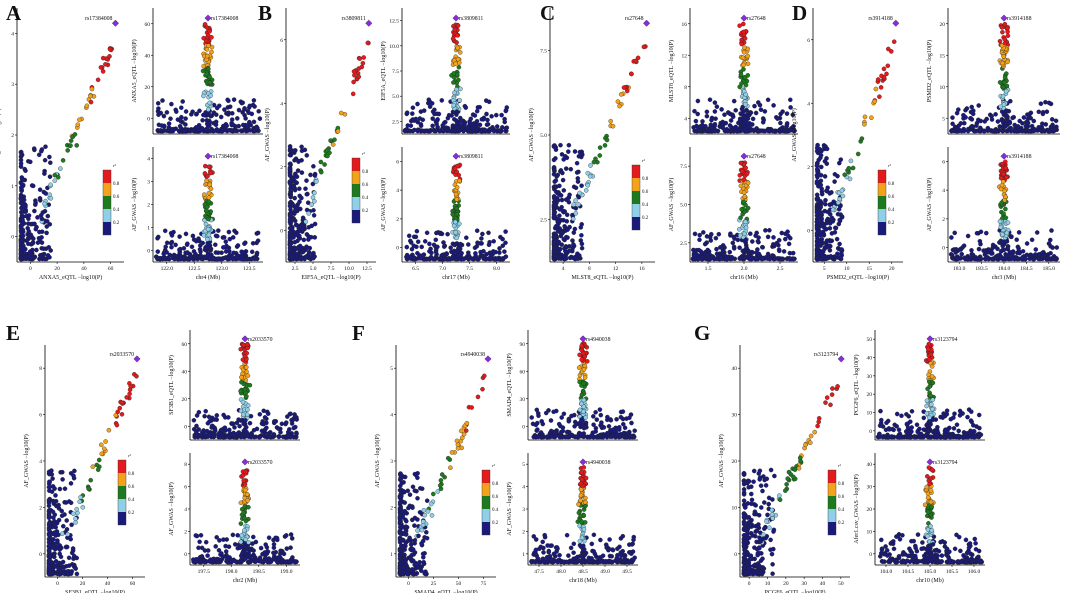 This screenshot has height=593, width=1065. Describe the element at coordinates (634, 19) in the screenshot. I see `lead-snp-label: rs27648` at that location.